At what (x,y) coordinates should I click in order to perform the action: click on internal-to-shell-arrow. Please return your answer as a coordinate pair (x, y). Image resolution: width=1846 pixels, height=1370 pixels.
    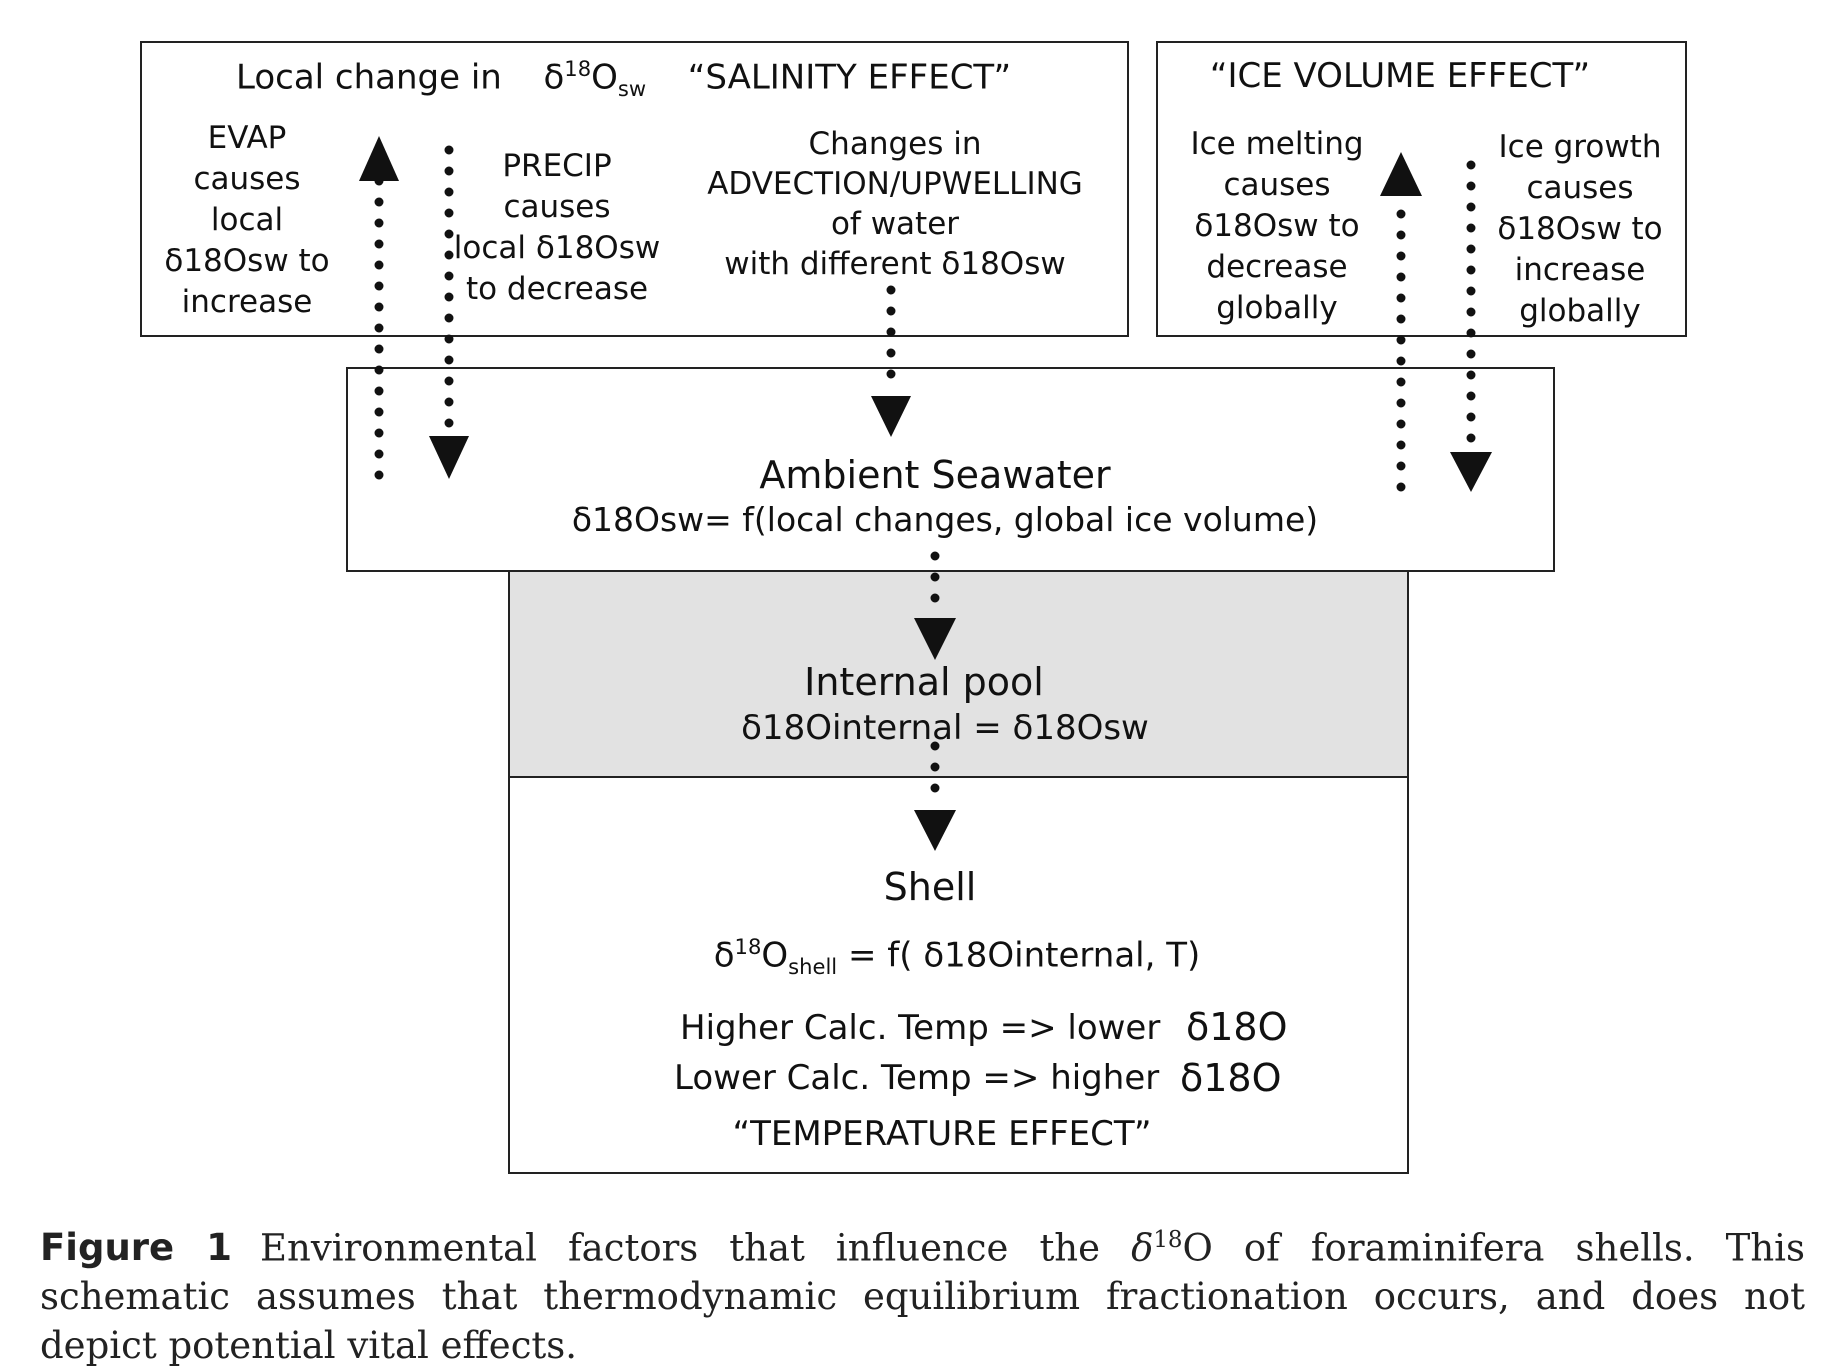
    Looking at the image, I should click on (935, 796).